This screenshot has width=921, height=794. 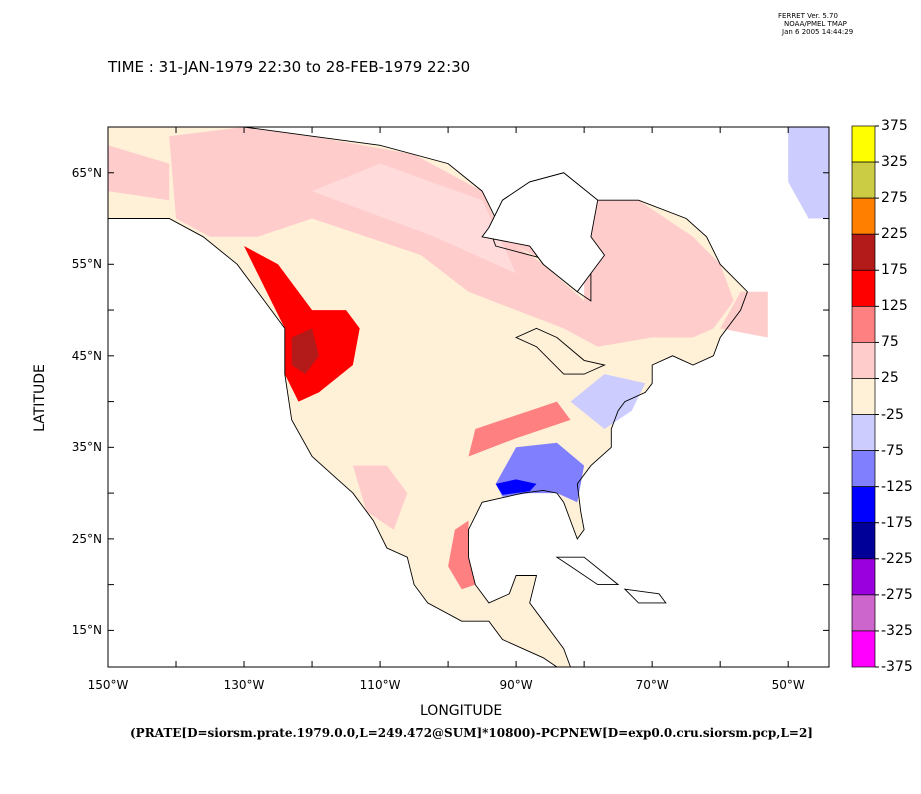 I want to click on x-tick-label-1: 130°W, so click(x=244, y=685).